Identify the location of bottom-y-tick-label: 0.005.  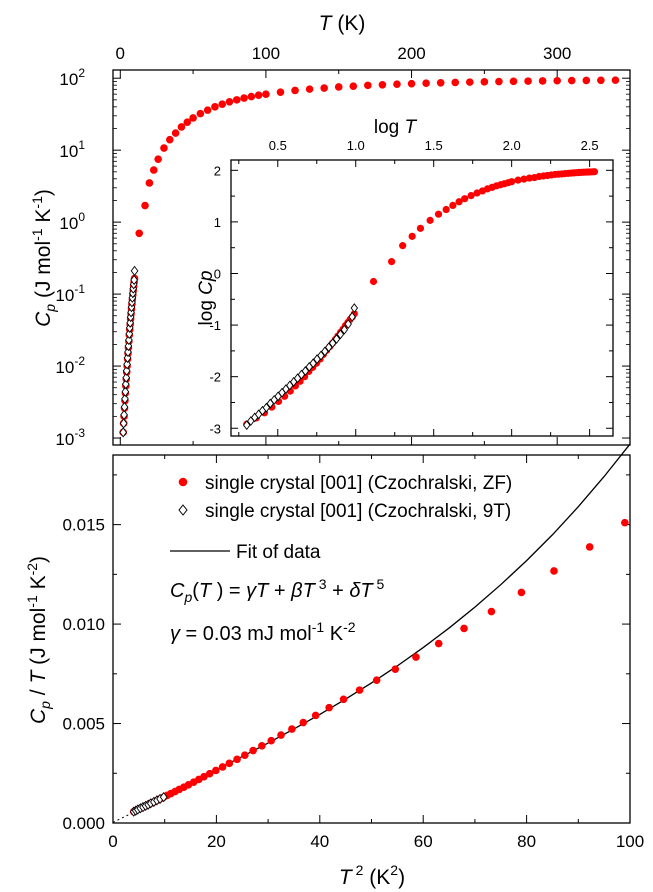
(83, 724).